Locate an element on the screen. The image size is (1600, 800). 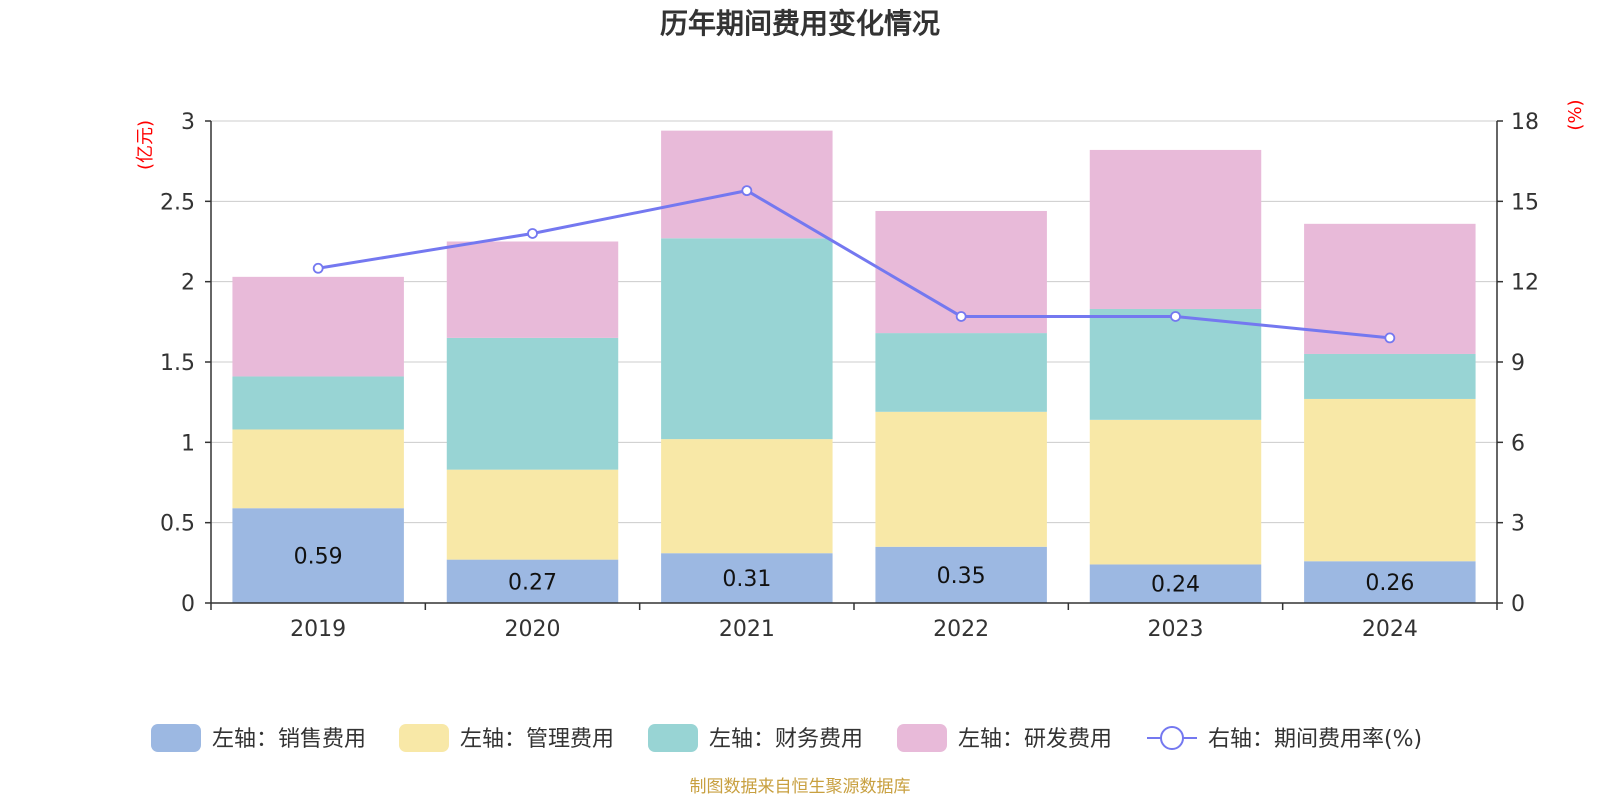
right-tick-label: 18 is located at coordinates (1525, 122).